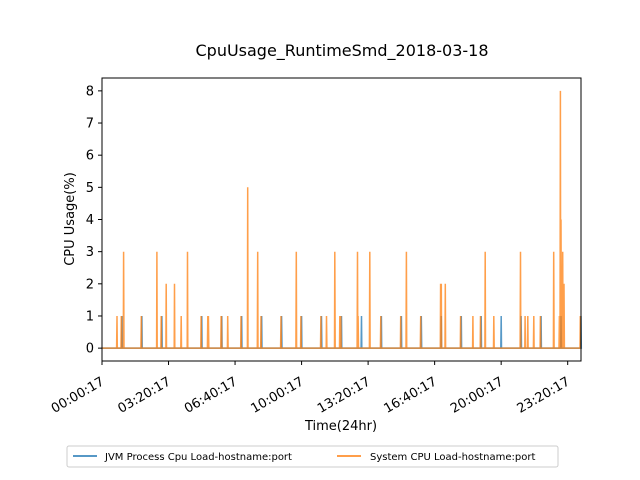 The image size is (640, 480). I want to click on y-tick-label: 5, so click(90, 188).